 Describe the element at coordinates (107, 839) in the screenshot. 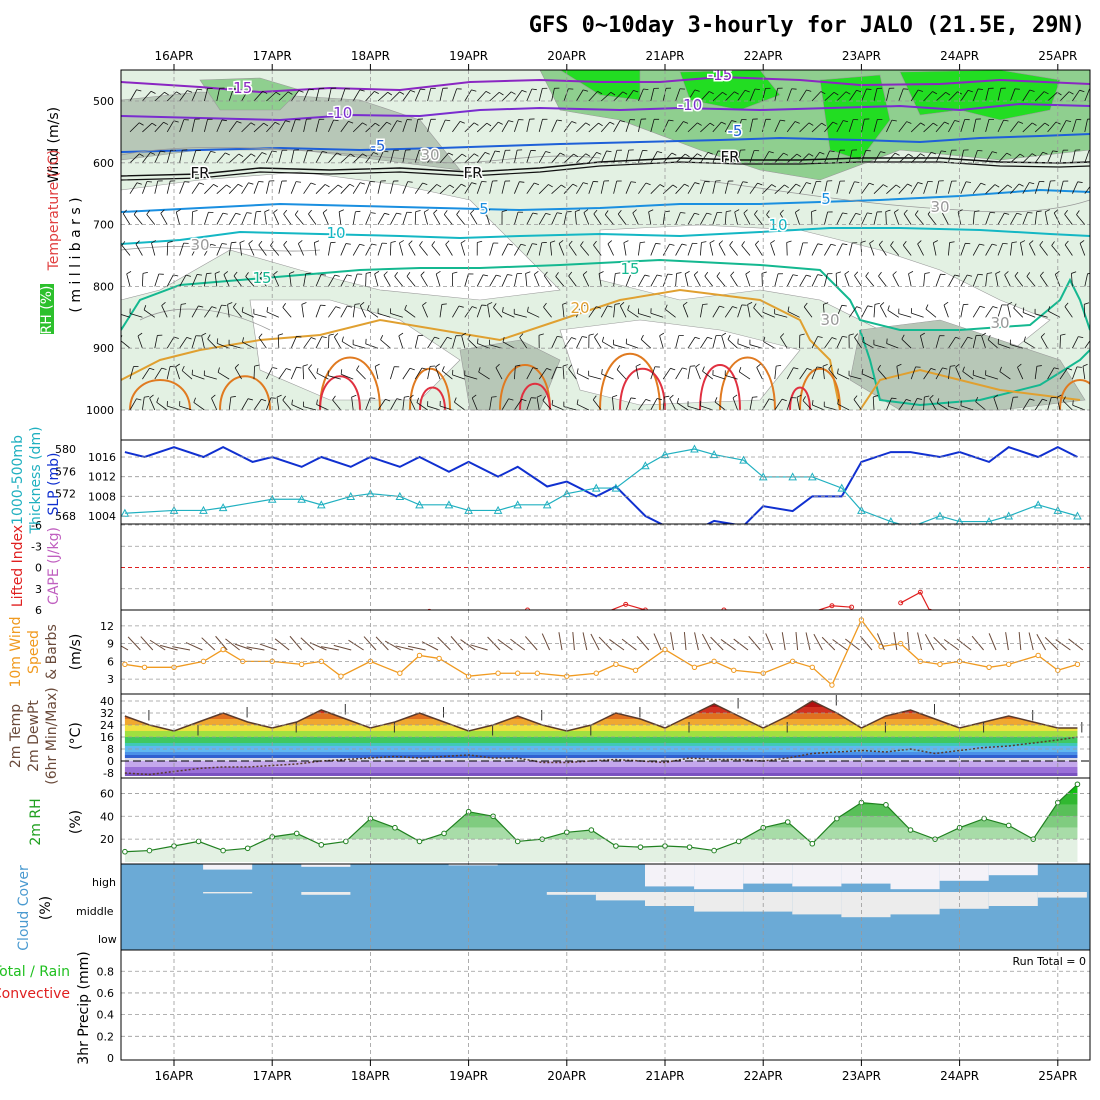

I see `y-tick-label: 20` at that location.